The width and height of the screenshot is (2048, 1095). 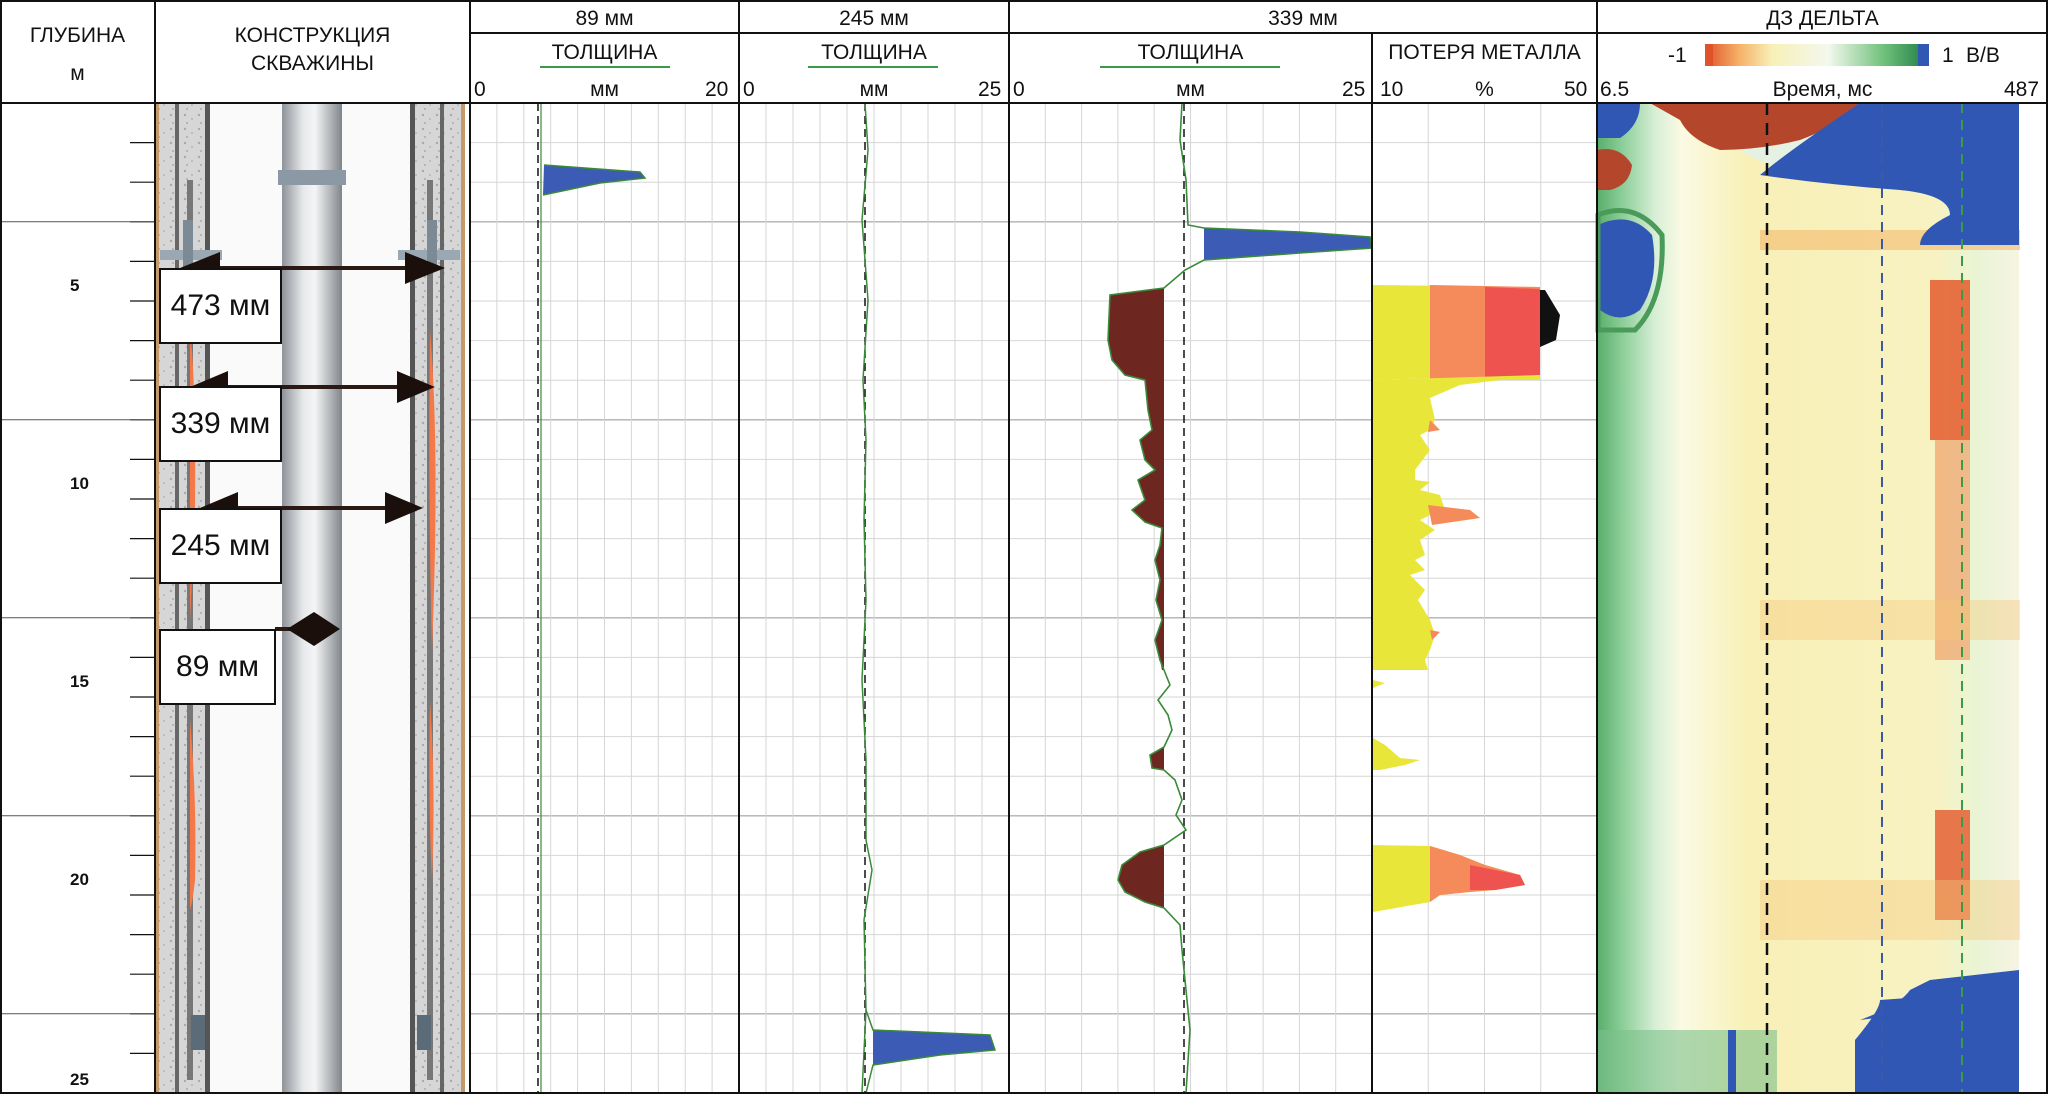 What do you see at coordinates (717, 89) in the screenshot?
I see `t89-scale-max: 20` at bounding box center [717, 89].